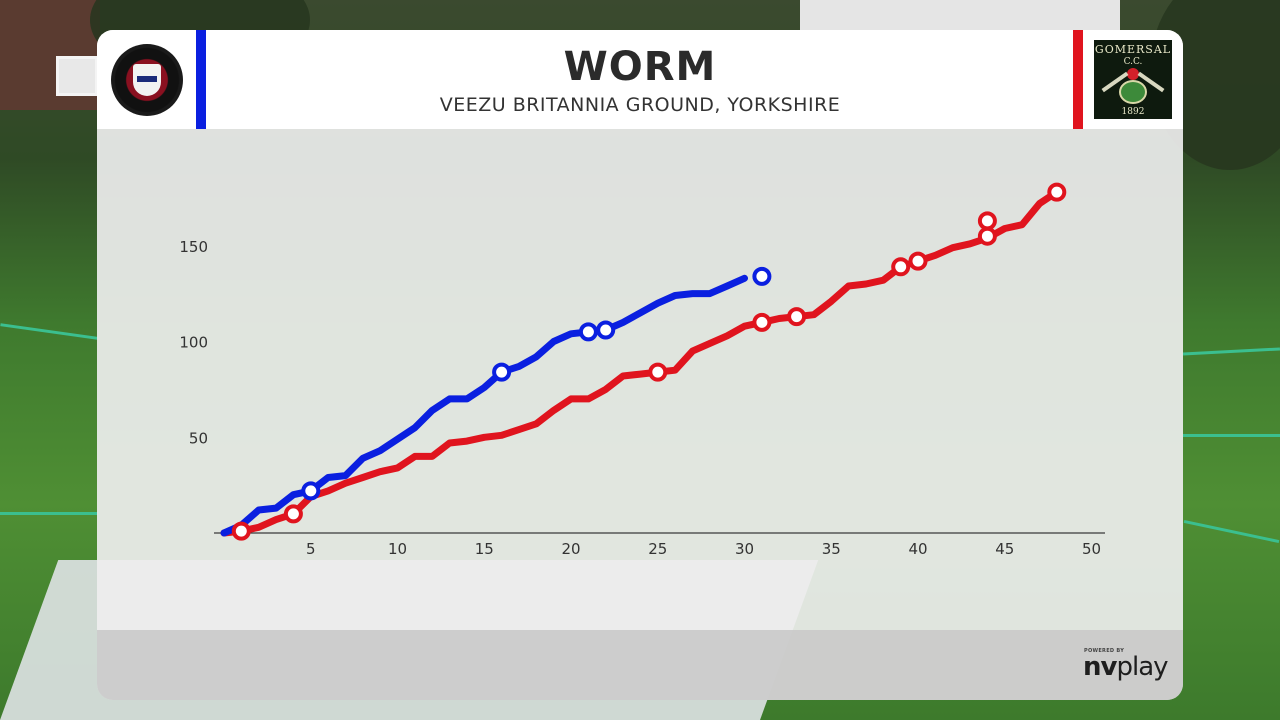 The image size is (1280, 720). I want to click on powered-by-label: POWERED BY, so click(1104, 651).